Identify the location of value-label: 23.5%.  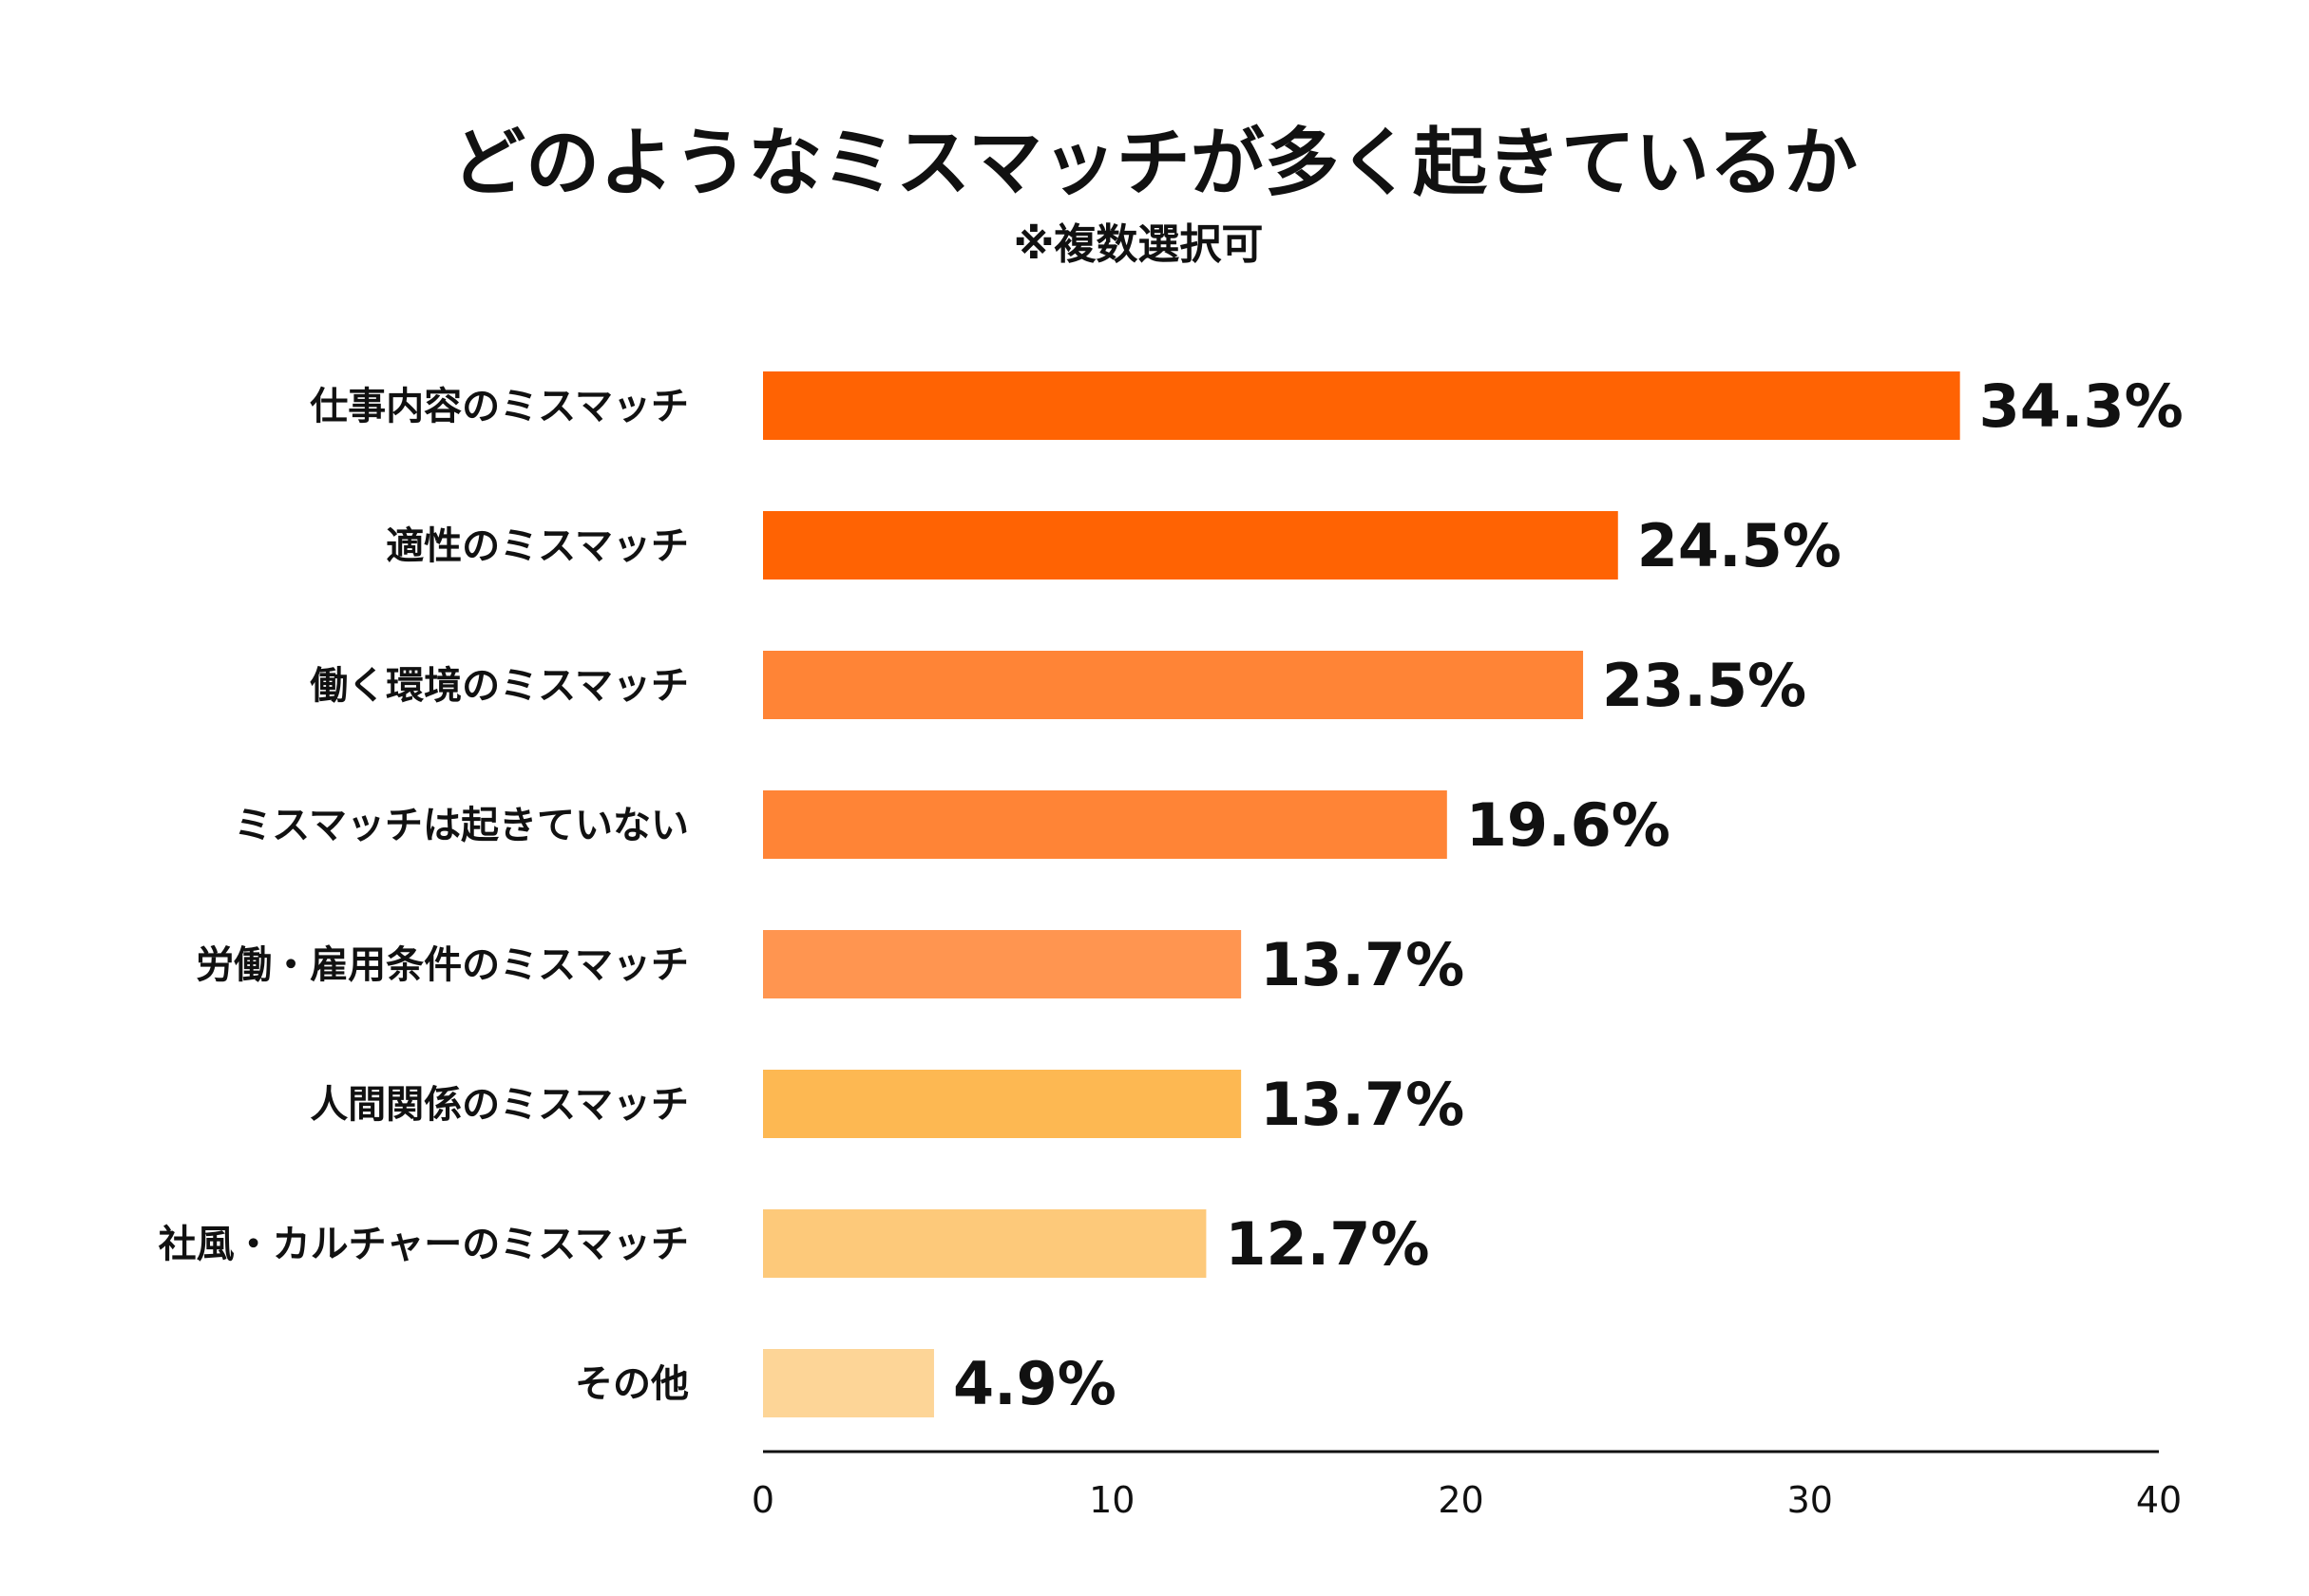
(1704, 685).